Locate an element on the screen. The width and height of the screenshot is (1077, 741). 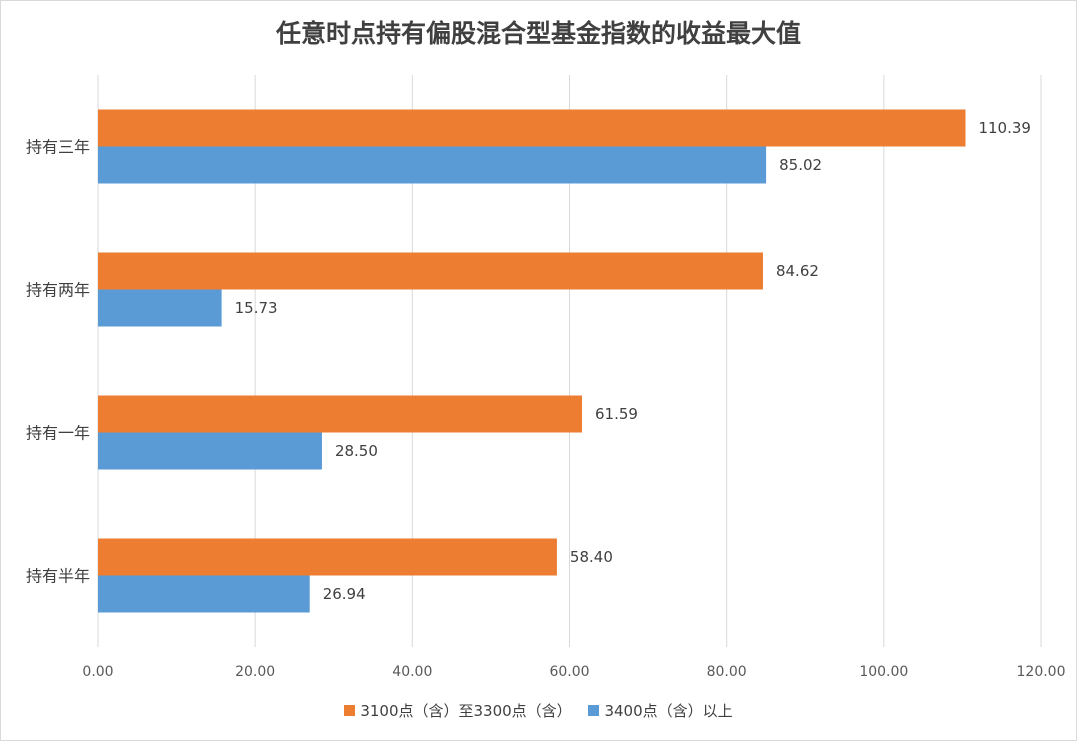
legend-item-series-2: 3400点（含）以上 is located at coordinates (660, 710).